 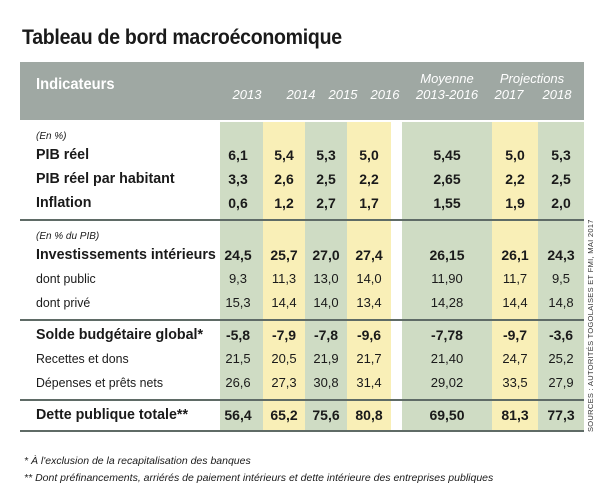 What do you see at coordinates (561, 302) in the screenshot?
I see `cell-value: 14,8` at bounding box center [561, 302].